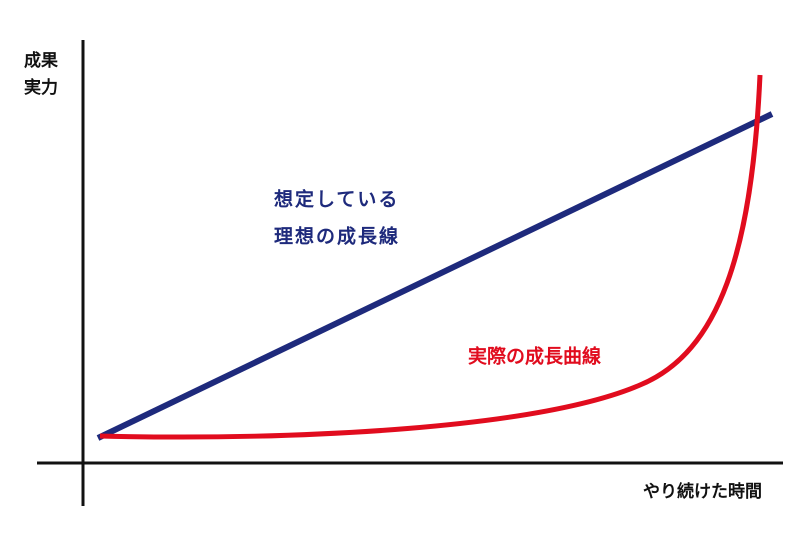  Describe the element at coordinates (702, 491) in the screenshot. I see `x-axis-label: やり続けた時間` at that location.